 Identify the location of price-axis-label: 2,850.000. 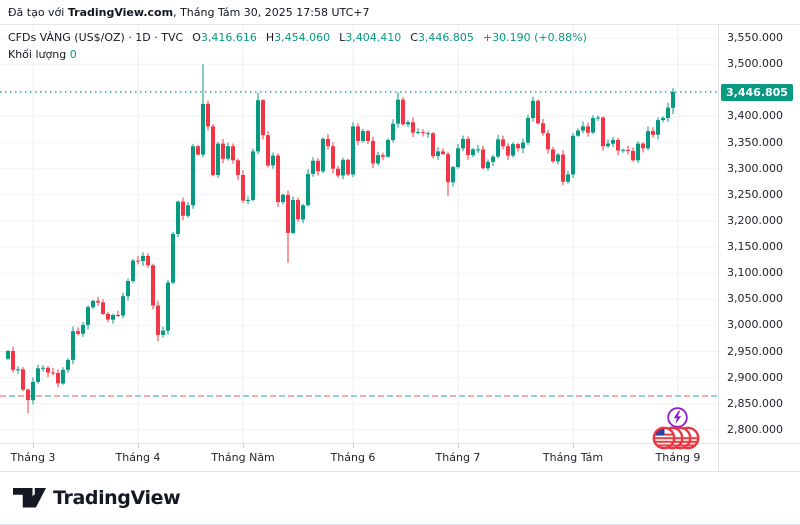
(755, 403).